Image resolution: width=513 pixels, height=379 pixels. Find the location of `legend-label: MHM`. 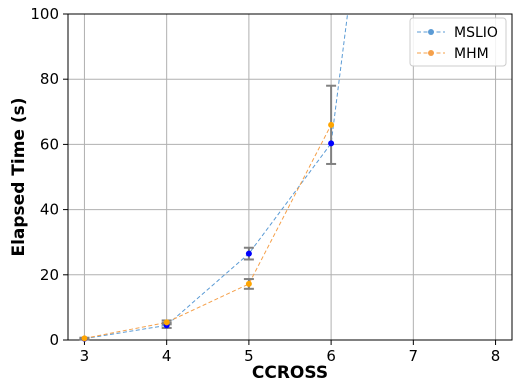

legend-label: MHM is located at coordinates (471, 54).